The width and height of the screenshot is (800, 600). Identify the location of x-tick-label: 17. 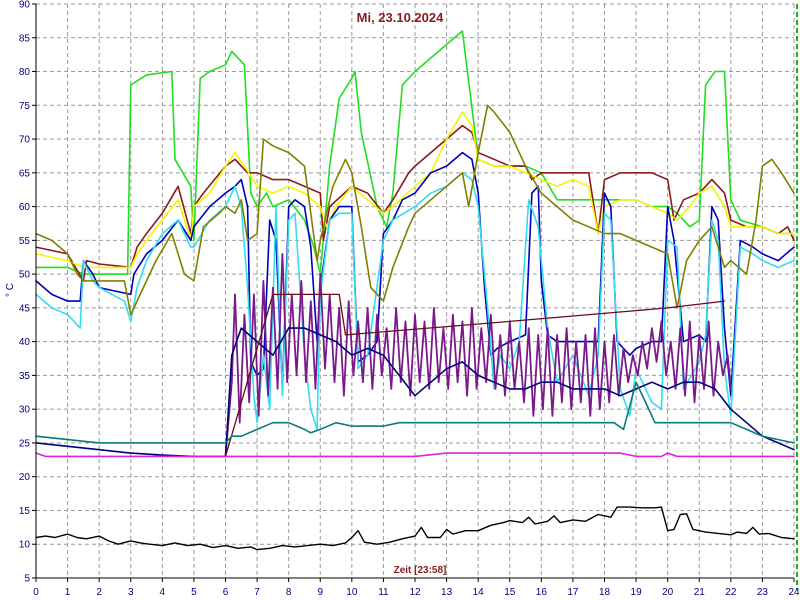
(573, 592).